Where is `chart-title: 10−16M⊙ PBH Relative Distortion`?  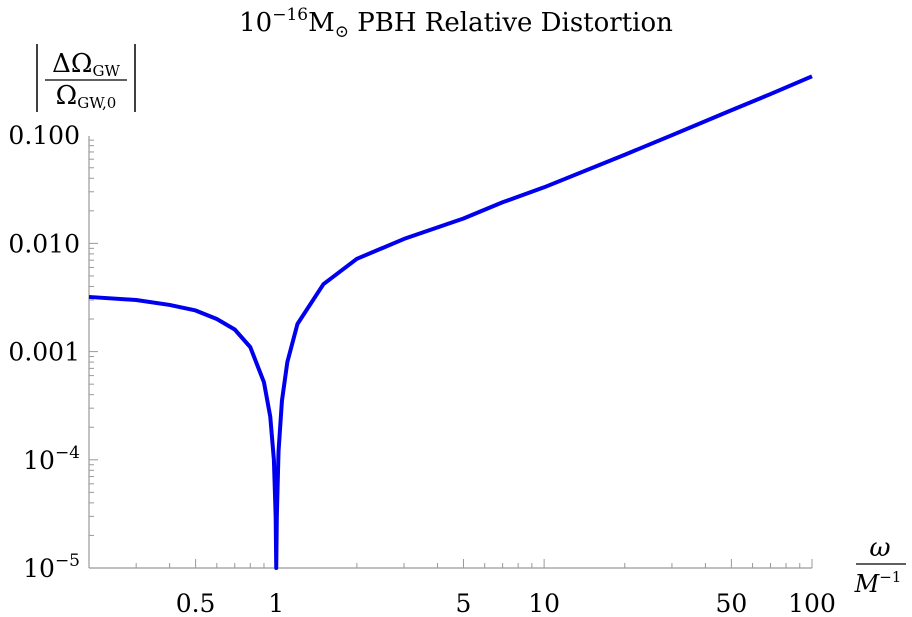
chart-title: 10−16M⊙ PBH Relative Distortion is located at coordinates (456, 23).